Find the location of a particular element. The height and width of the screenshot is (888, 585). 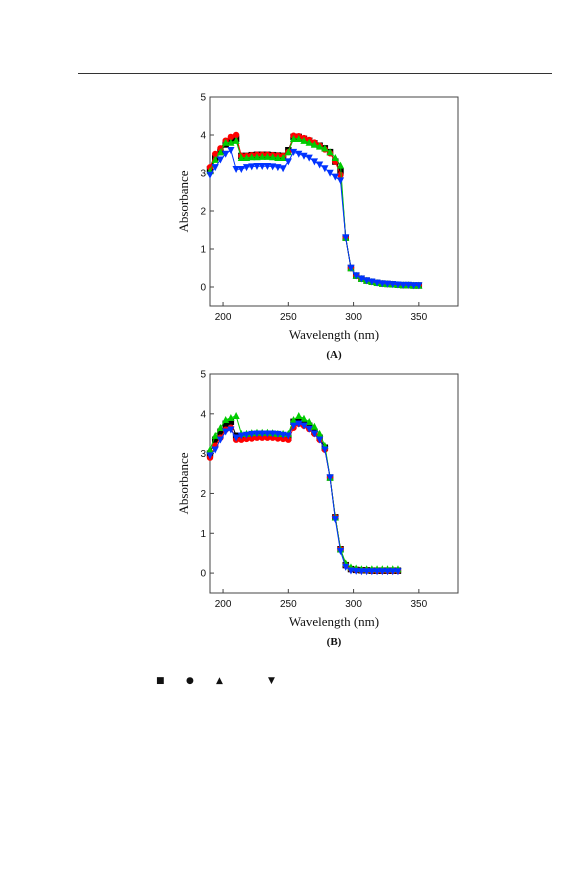

y-tick-label: 3 is located at coordinates (203, 174).